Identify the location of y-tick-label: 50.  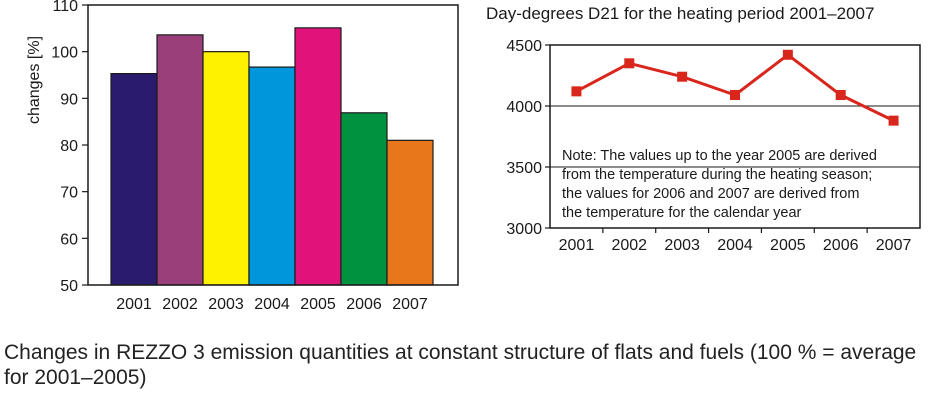
(69, 286).